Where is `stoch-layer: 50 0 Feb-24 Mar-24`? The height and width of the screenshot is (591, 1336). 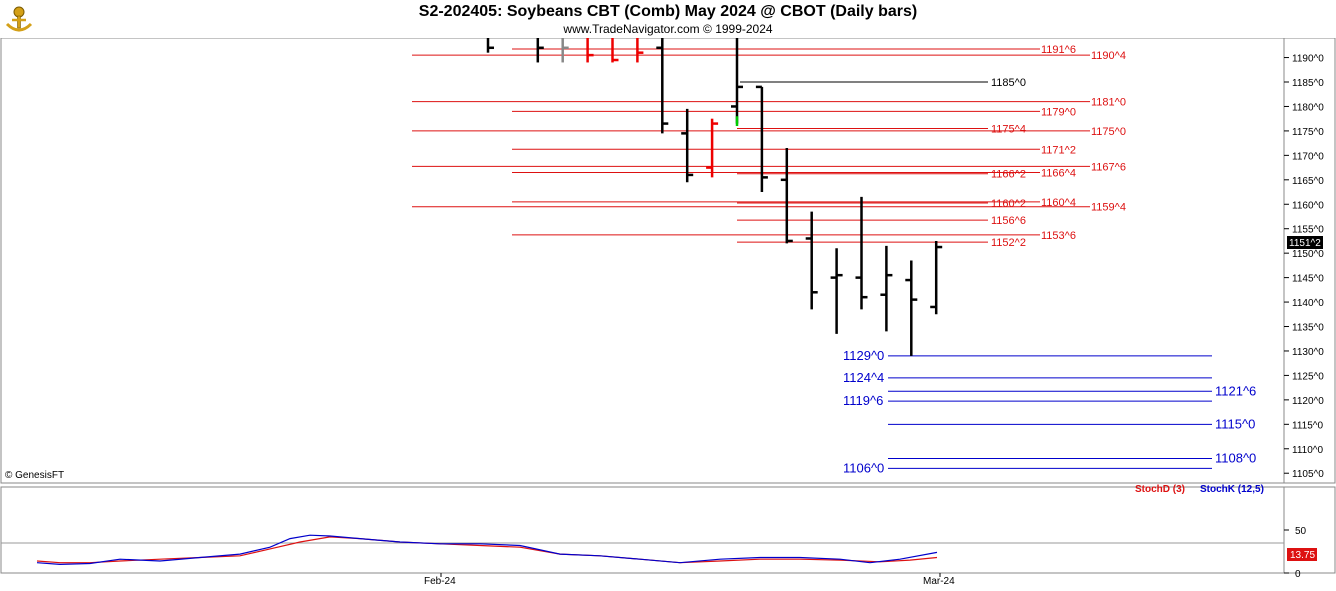
stoch-layer: 50 0 Feb-24 Mar-24 is located at coordinates (671, 556).